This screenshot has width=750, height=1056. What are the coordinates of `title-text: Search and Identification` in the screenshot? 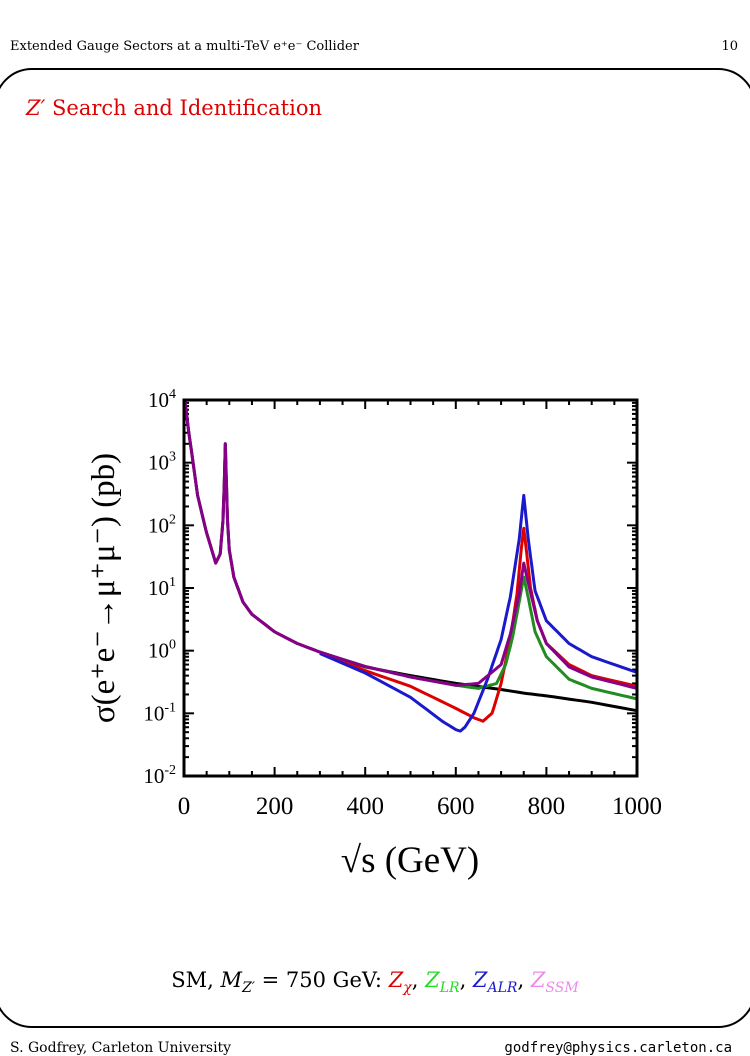 It's located at (187, 108).